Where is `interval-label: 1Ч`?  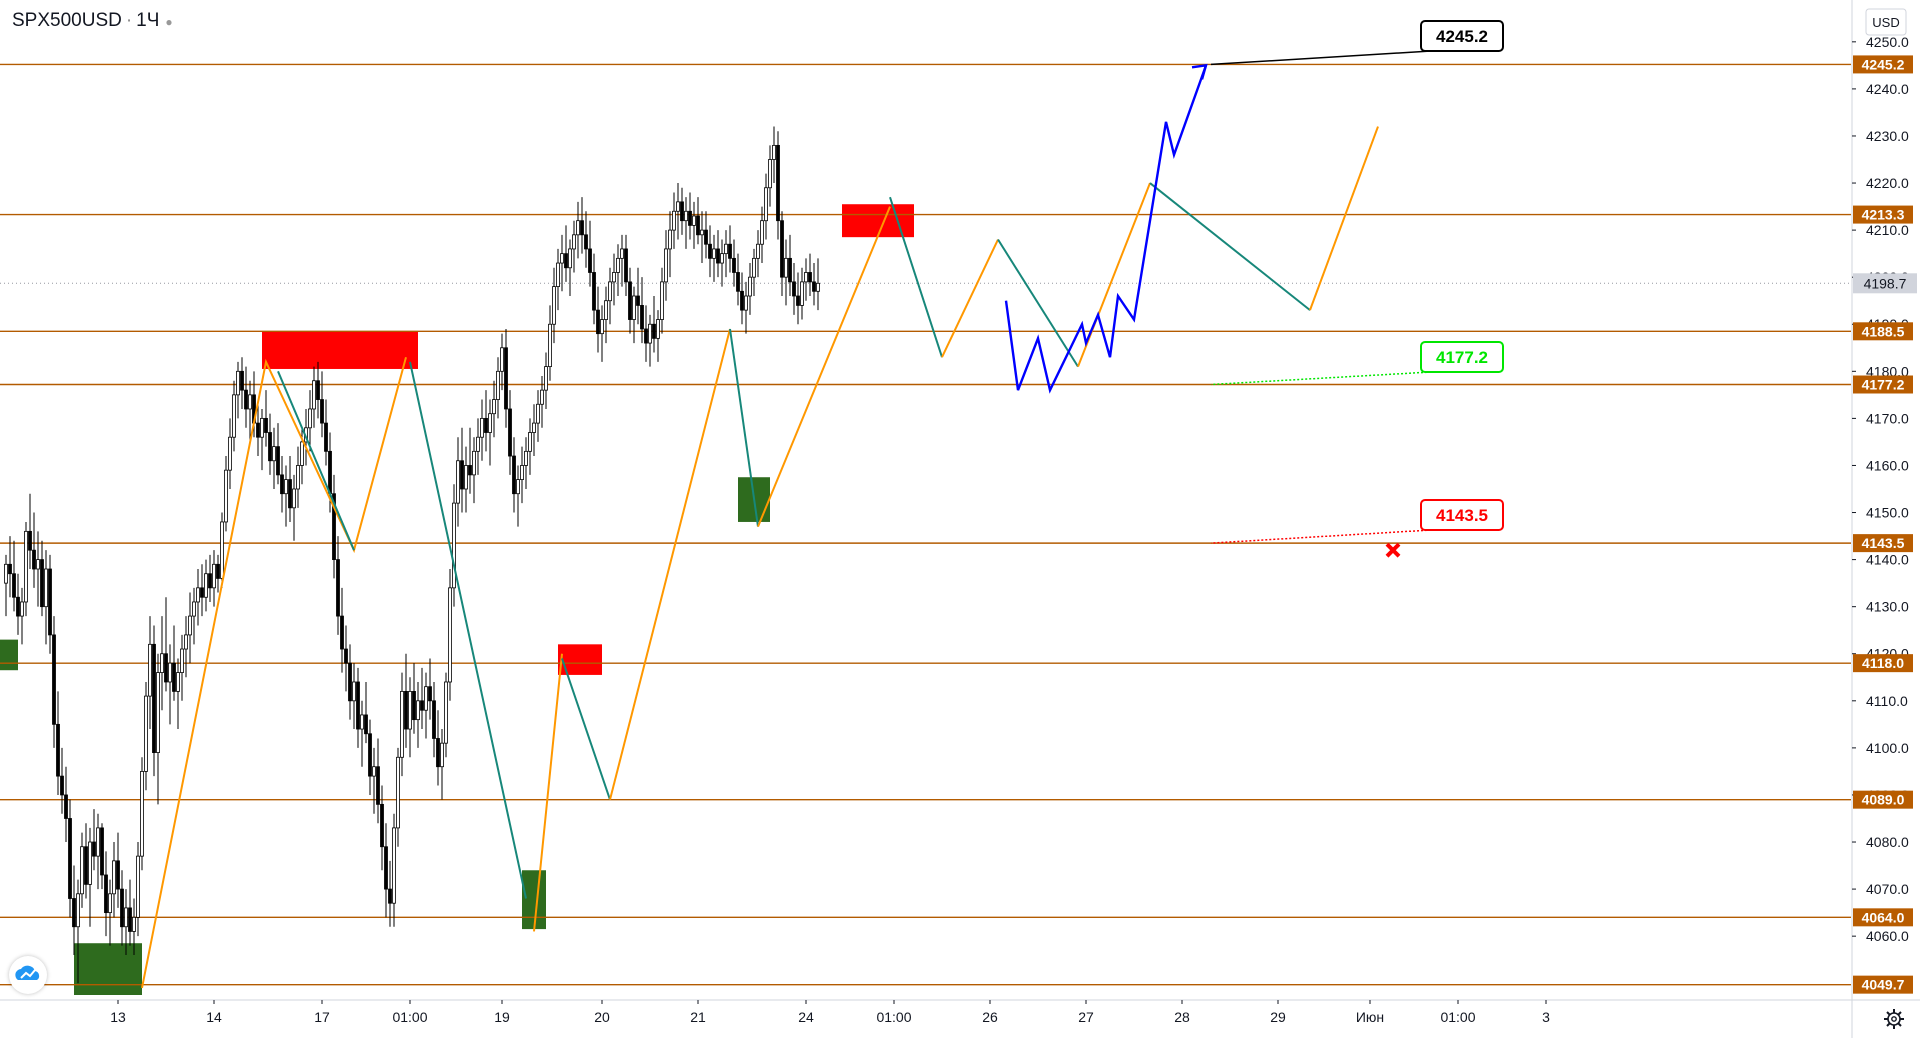
interval-label: 1Ч is located at coordinates (148, 20).